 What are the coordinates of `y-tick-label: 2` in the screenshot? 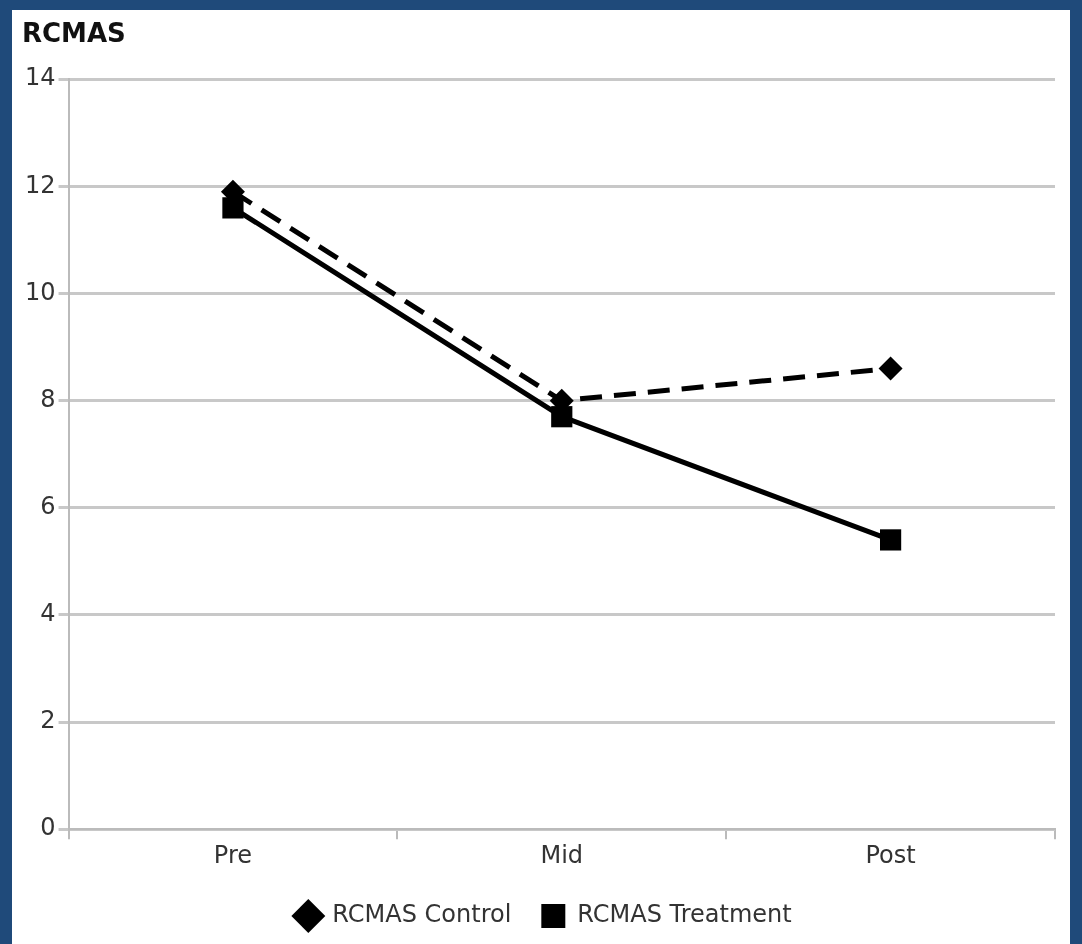 It's located at (48, 720).